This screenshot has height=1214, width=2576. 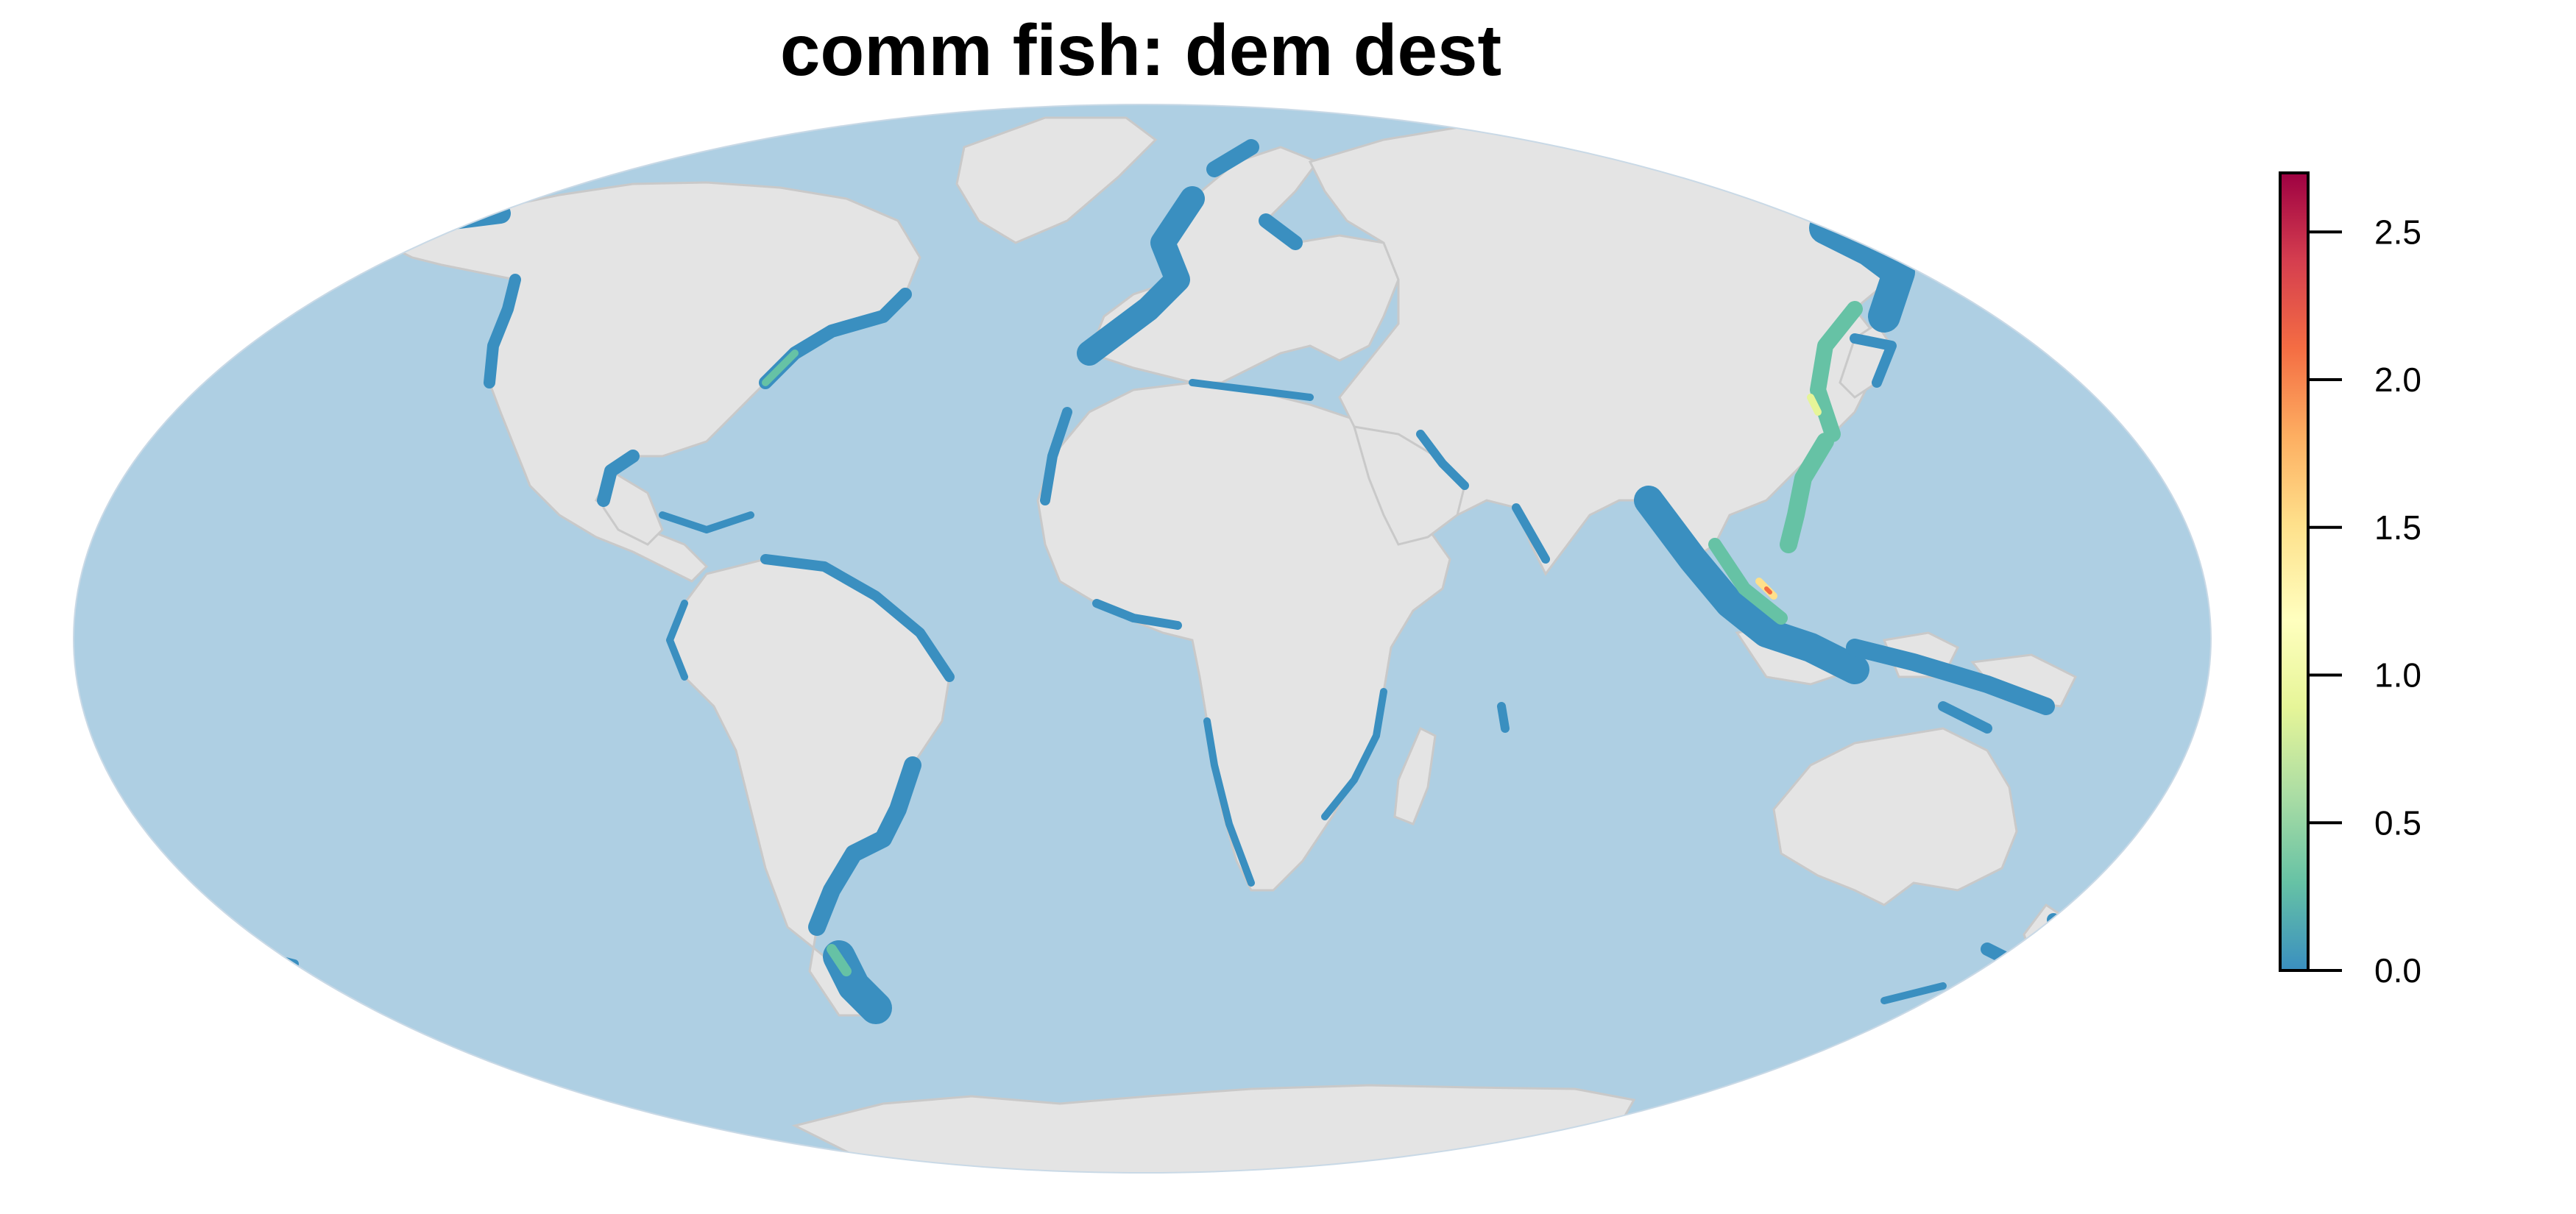 What do you see at coordinates (1415, 776) in the screenshot?
I see `land-madagascar` at bounding box center [1415, 776].